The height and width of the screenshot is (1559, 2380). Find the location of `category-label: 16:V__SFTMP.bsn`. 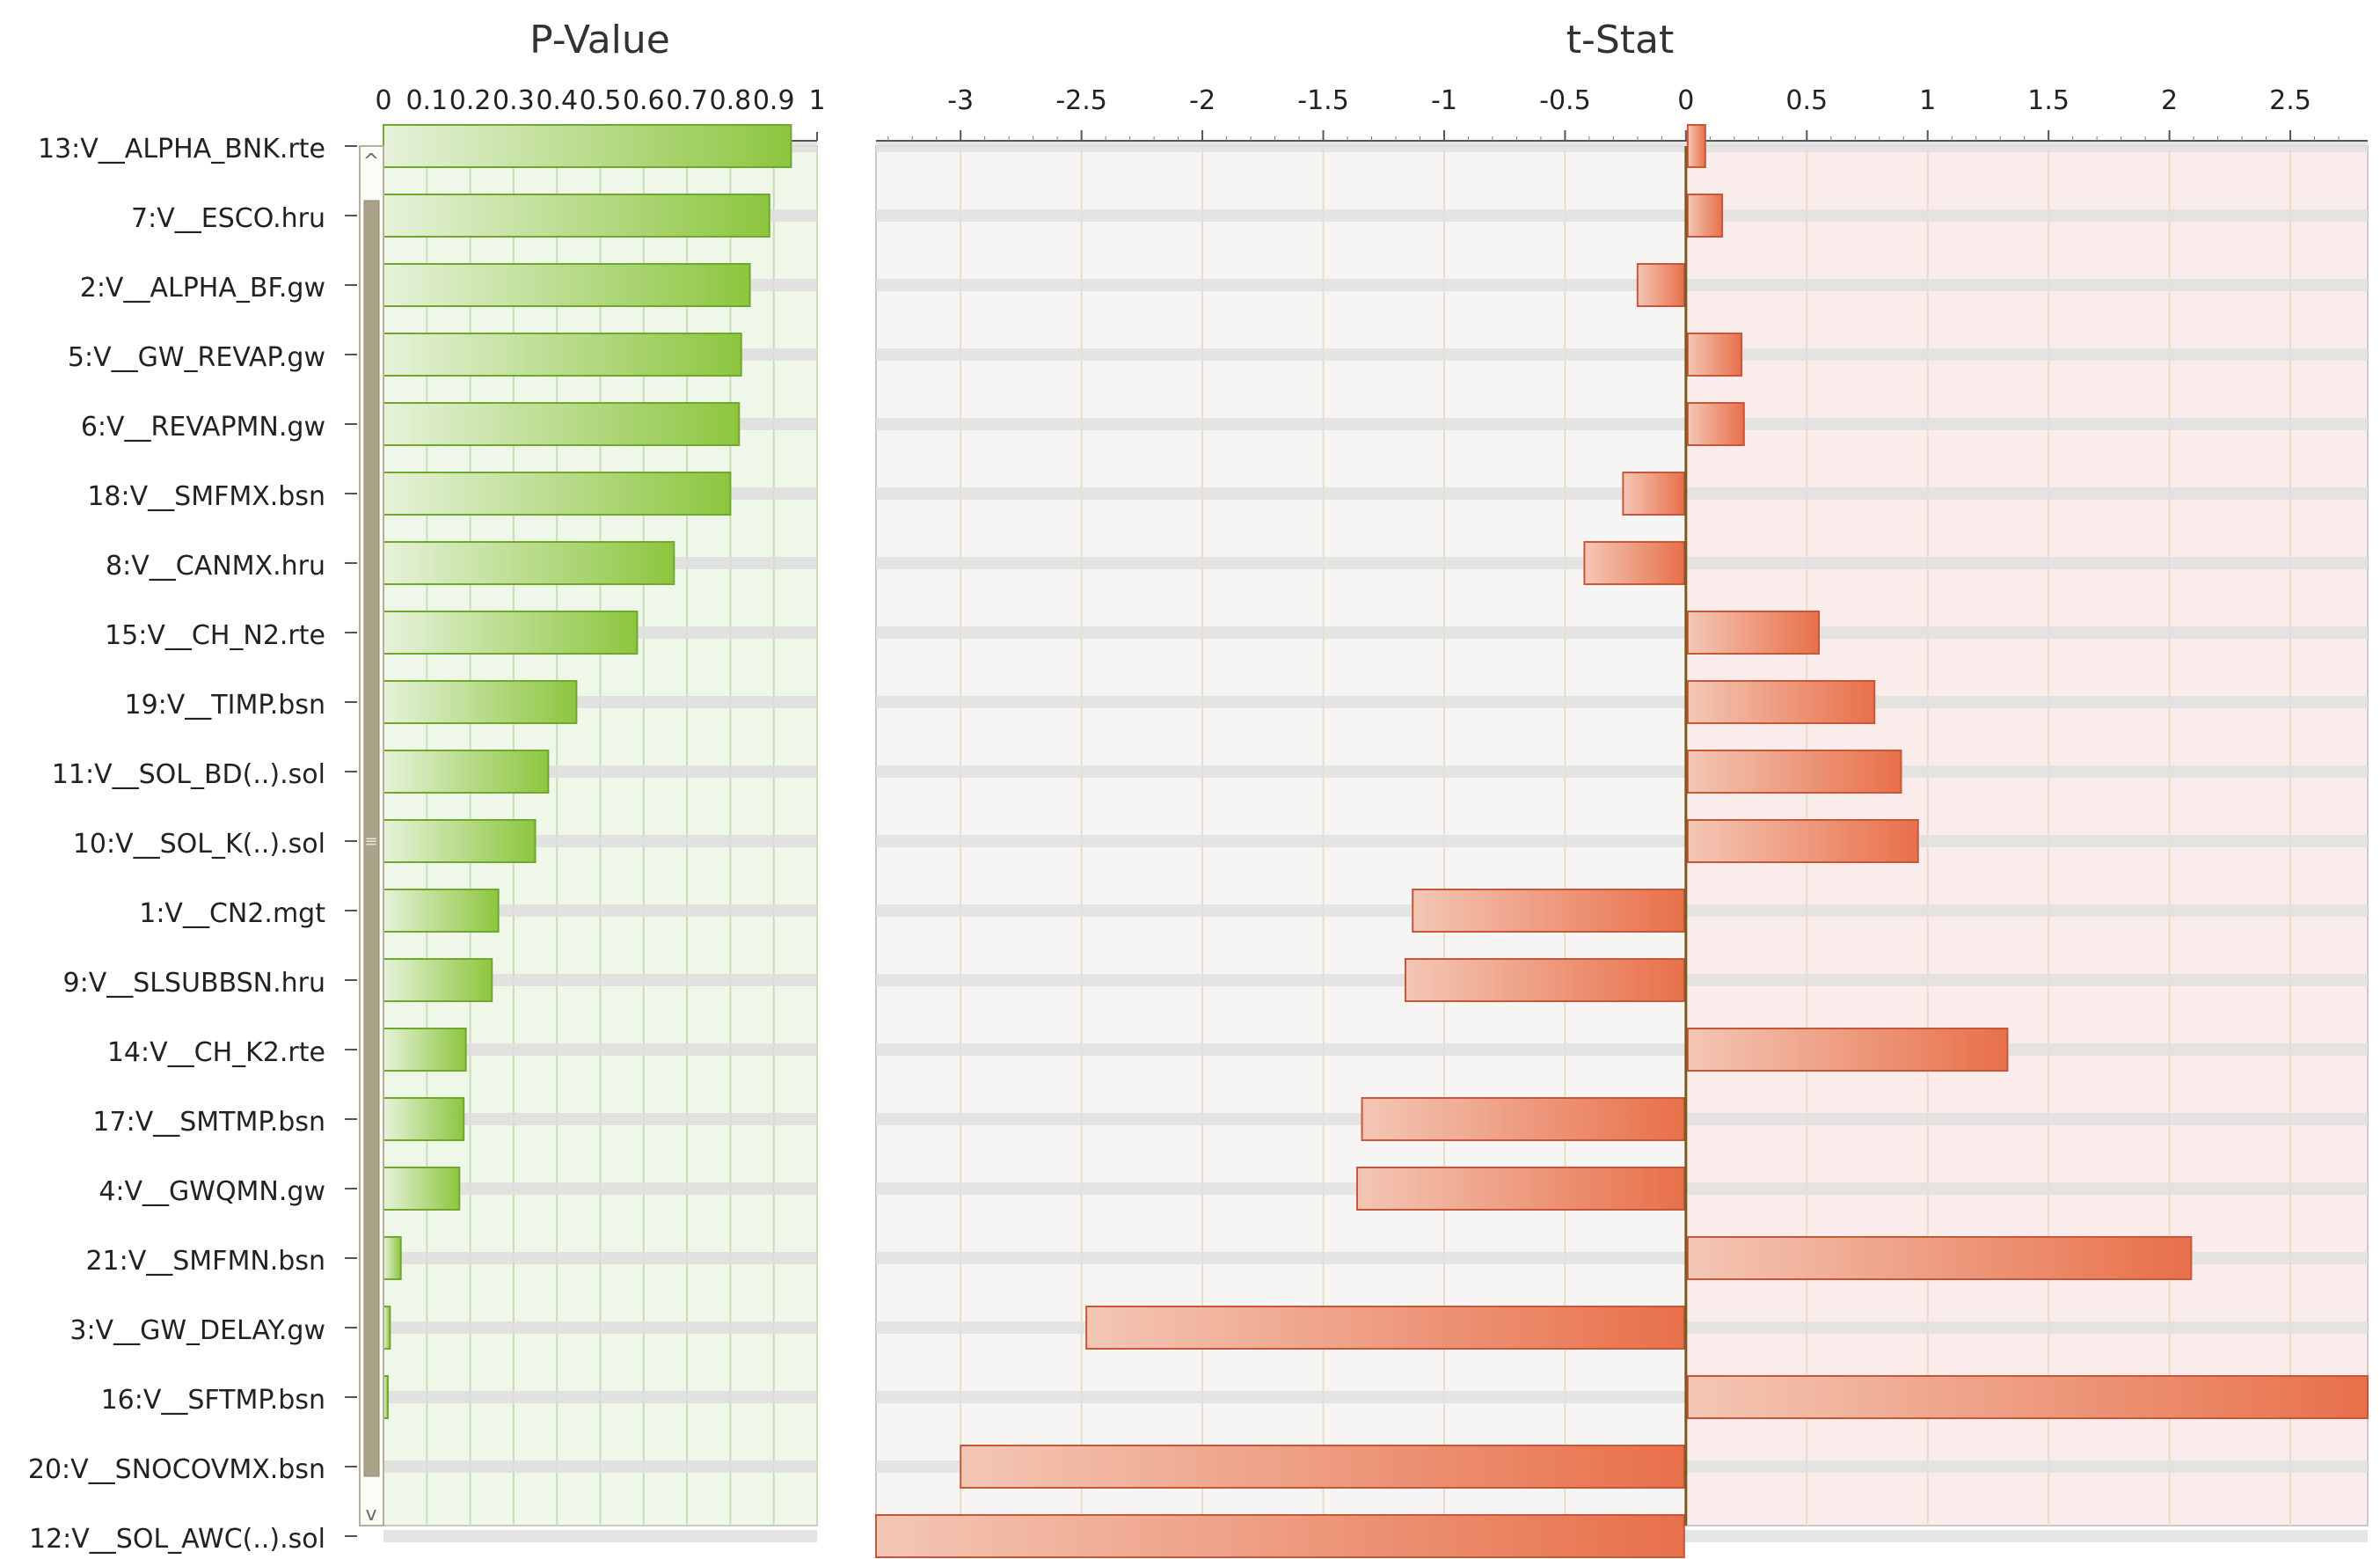

category-label: 16:V__SFTMP.bsn is located at coordinates (213, 1400).